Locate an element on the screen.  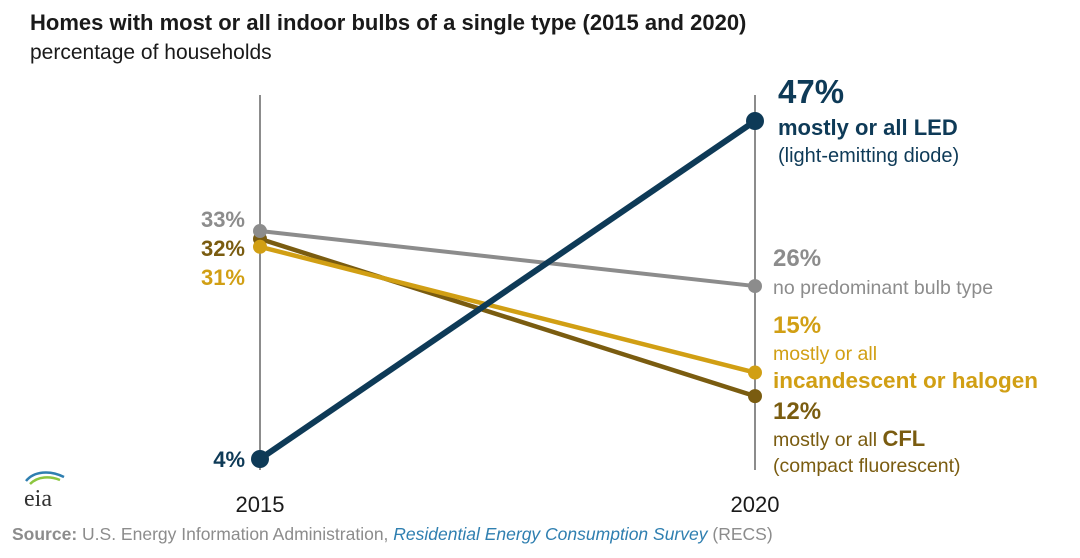
cfl-desc-line1: mostly or all CFL is located at coordinates (849, 438).